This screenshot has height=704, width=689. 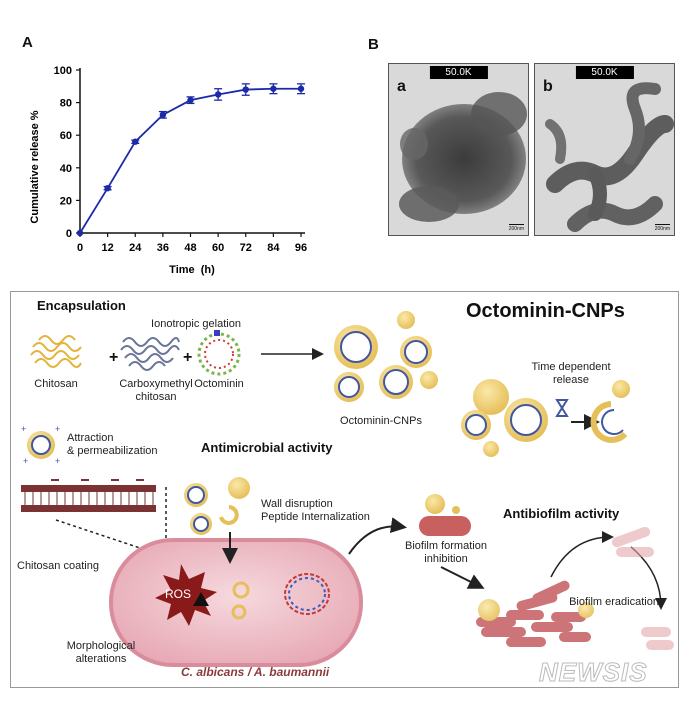 What do you see at coordinates (156, 384) in the screenshot?
I see `carboxymethyl-chitosan-label-1: Carboxymethyl` at bounding box center [156, 384].